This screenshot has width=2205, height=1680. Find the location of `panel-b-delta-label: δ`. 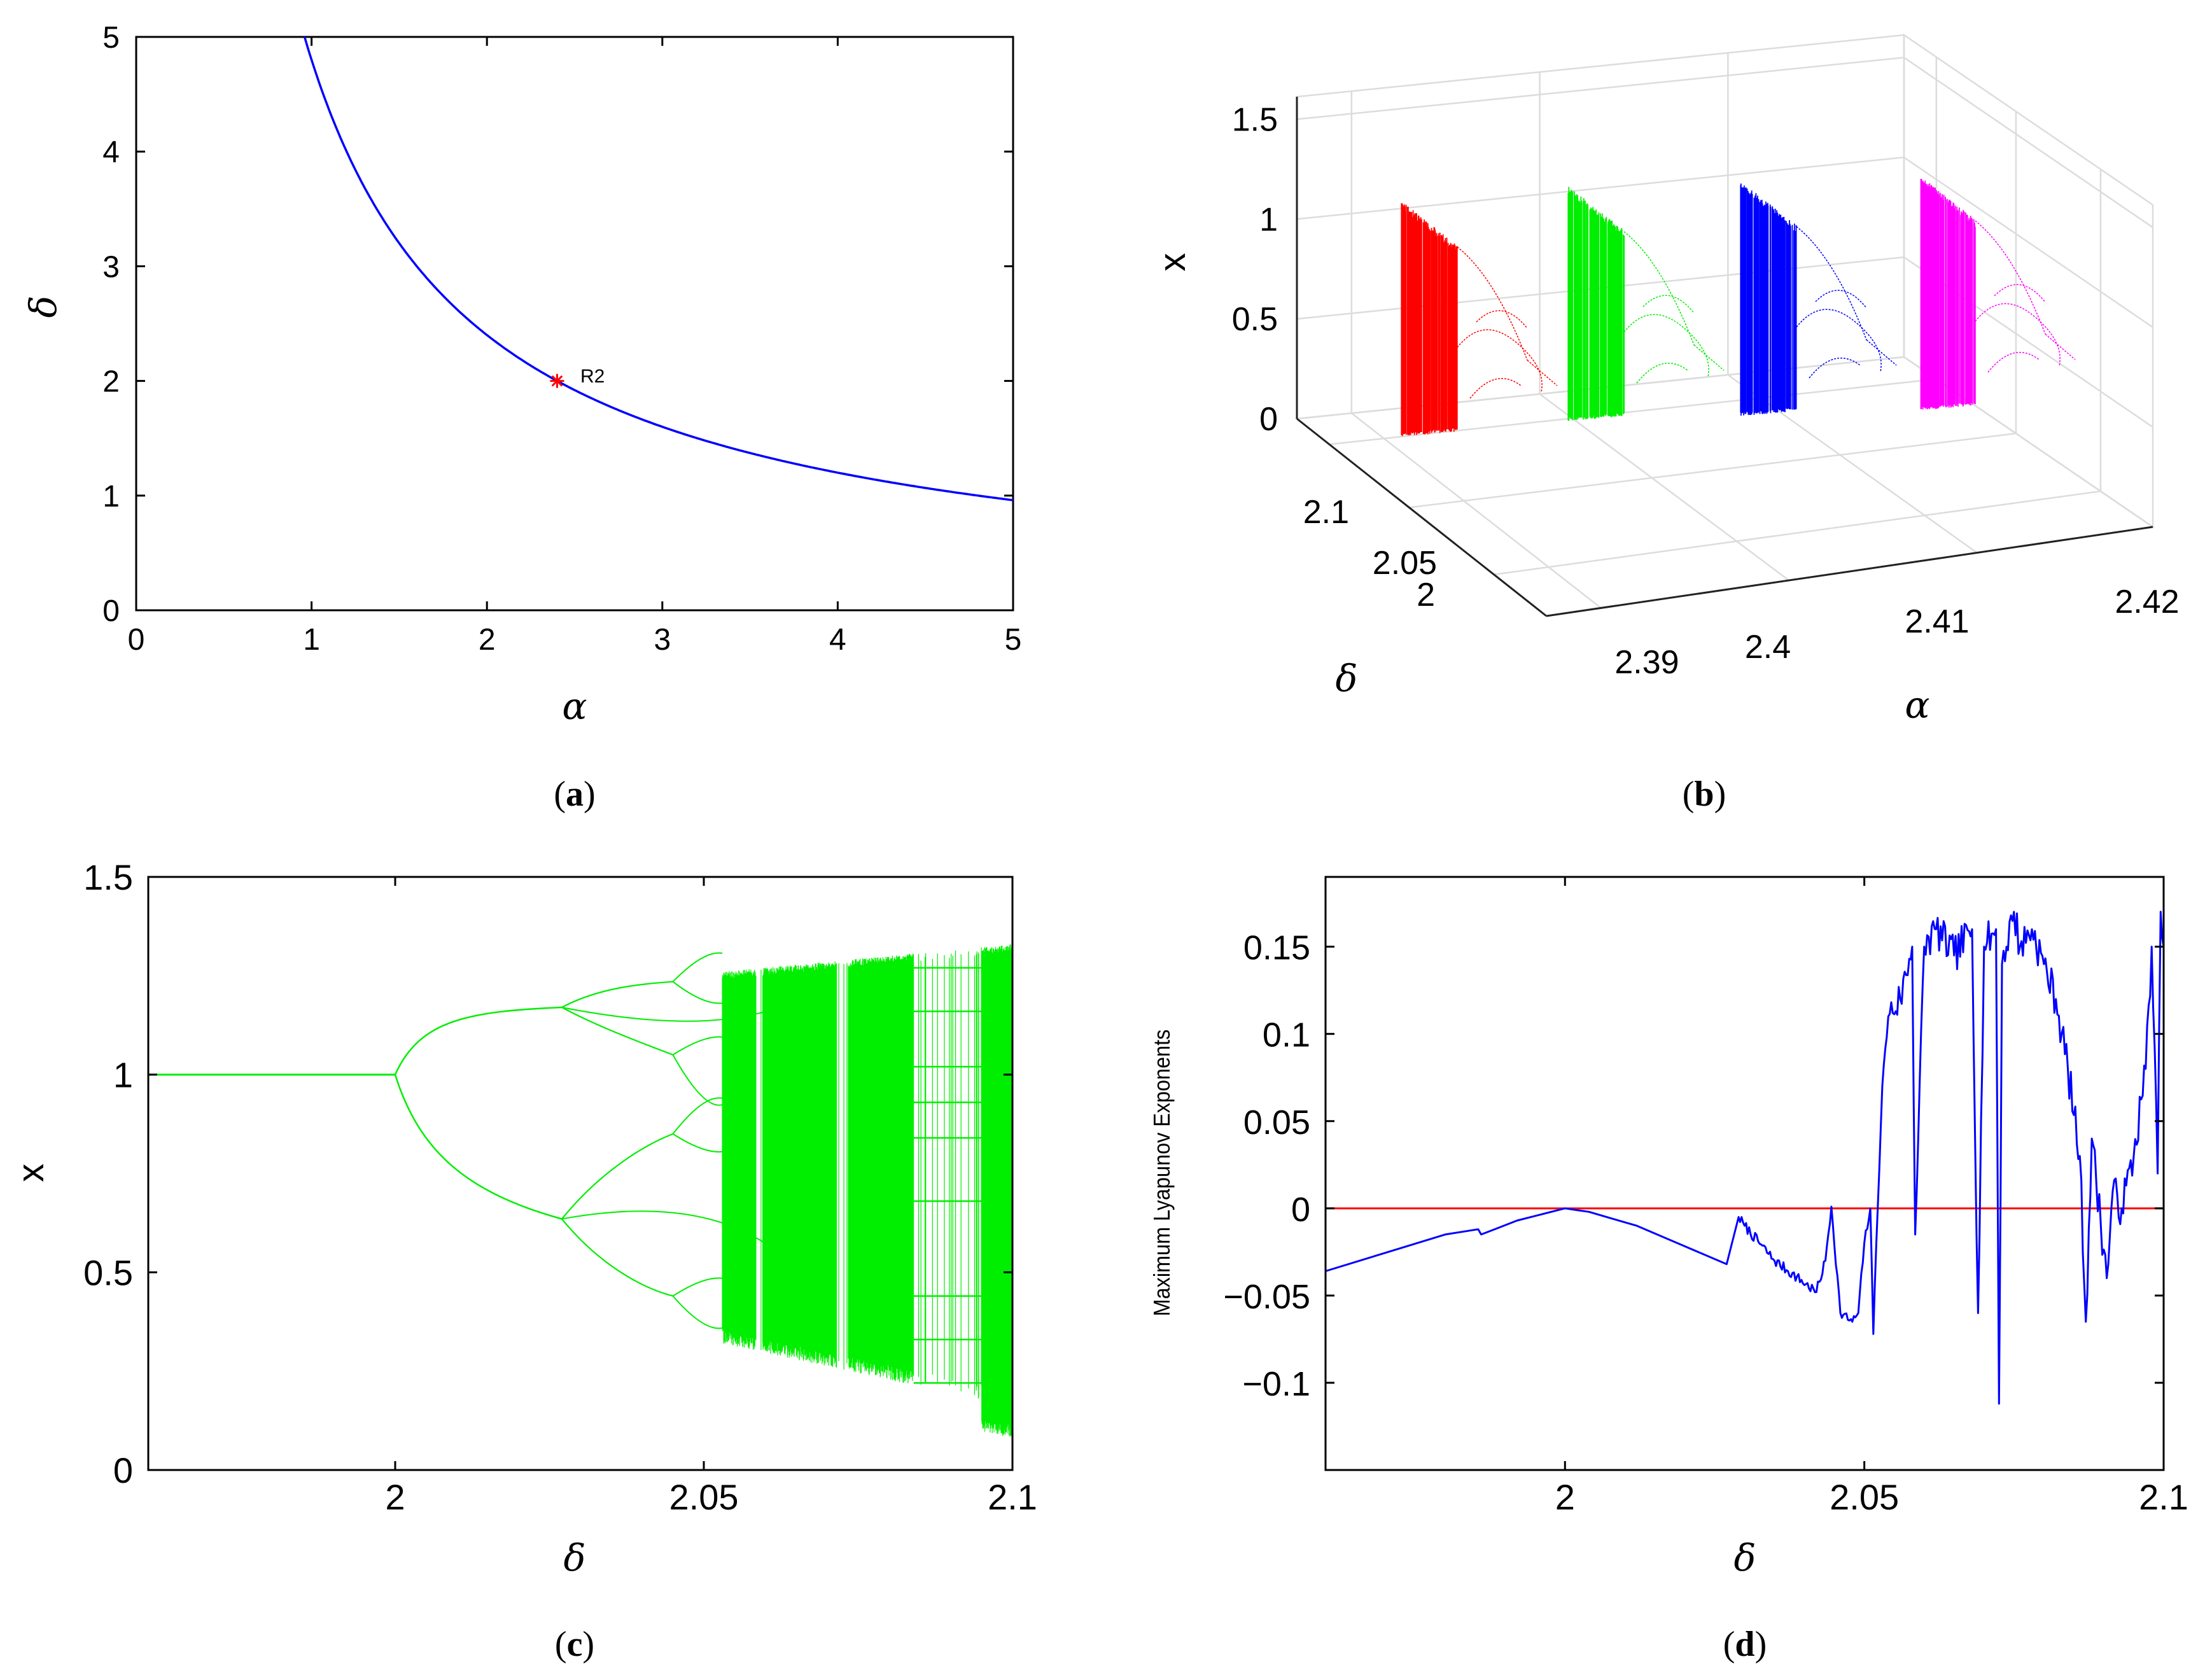

panel-b-delta-label: δ is located at coordinates (1347, 678).